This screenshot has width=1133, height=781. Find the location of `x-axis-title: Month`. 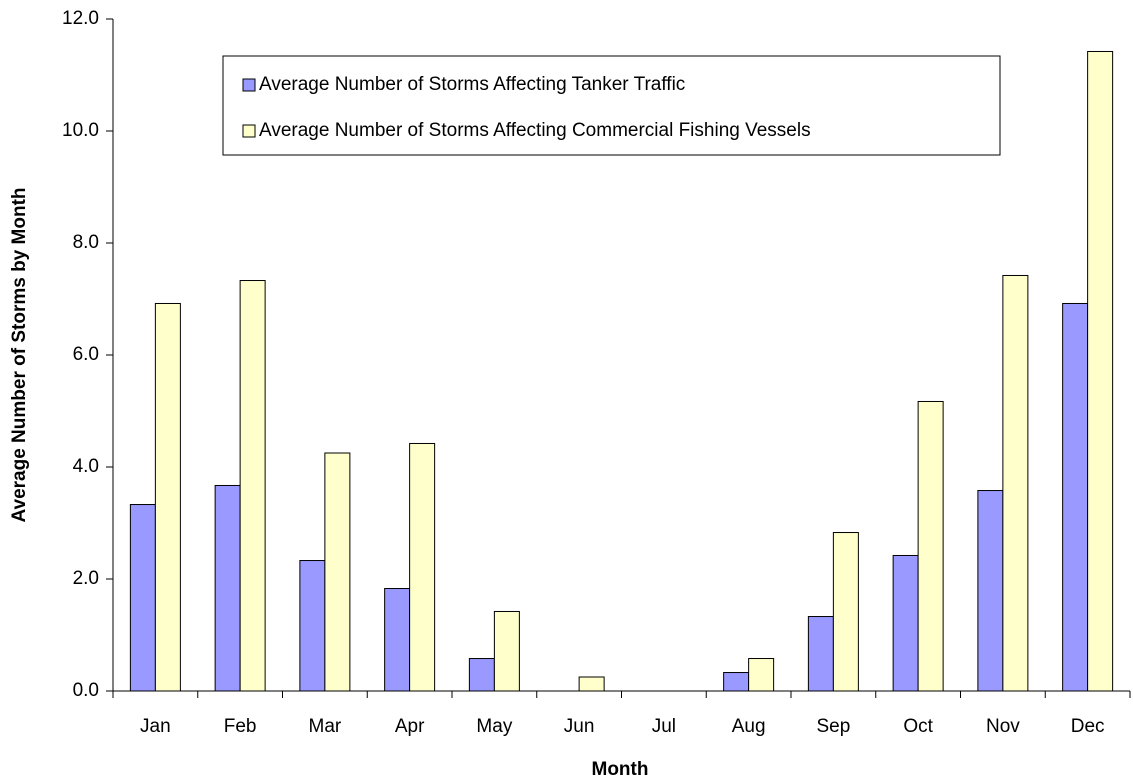

x-axis-title: Month is located at coordinates (620, 769).